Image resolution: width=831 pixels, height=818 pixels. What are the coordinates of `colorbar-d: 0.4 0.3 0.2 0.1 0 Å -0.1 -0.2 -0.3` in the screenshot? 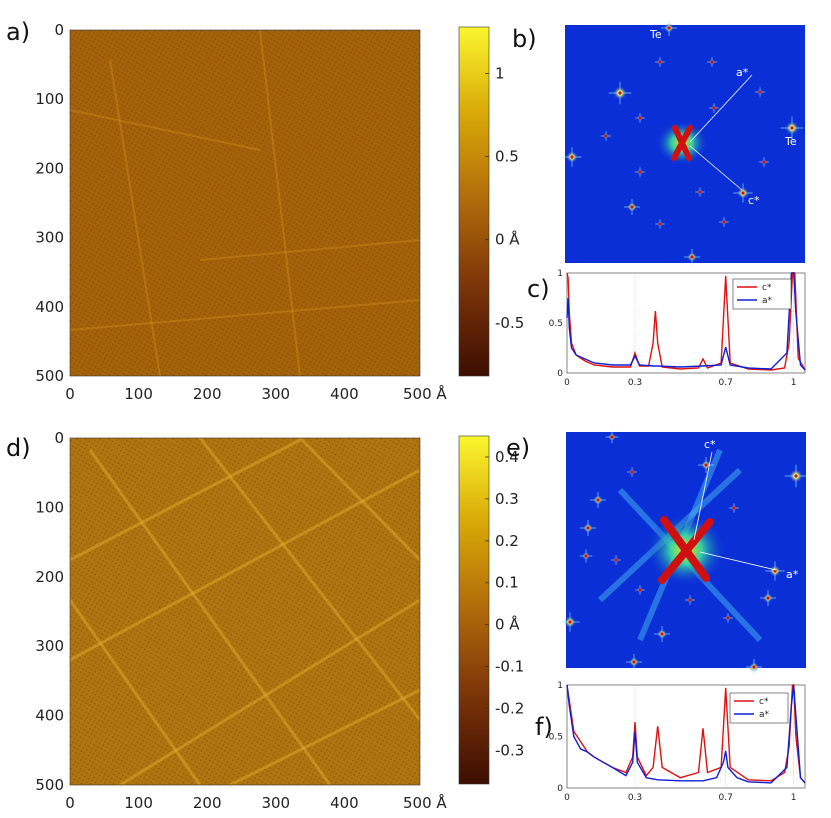 It's located at (491, 610).